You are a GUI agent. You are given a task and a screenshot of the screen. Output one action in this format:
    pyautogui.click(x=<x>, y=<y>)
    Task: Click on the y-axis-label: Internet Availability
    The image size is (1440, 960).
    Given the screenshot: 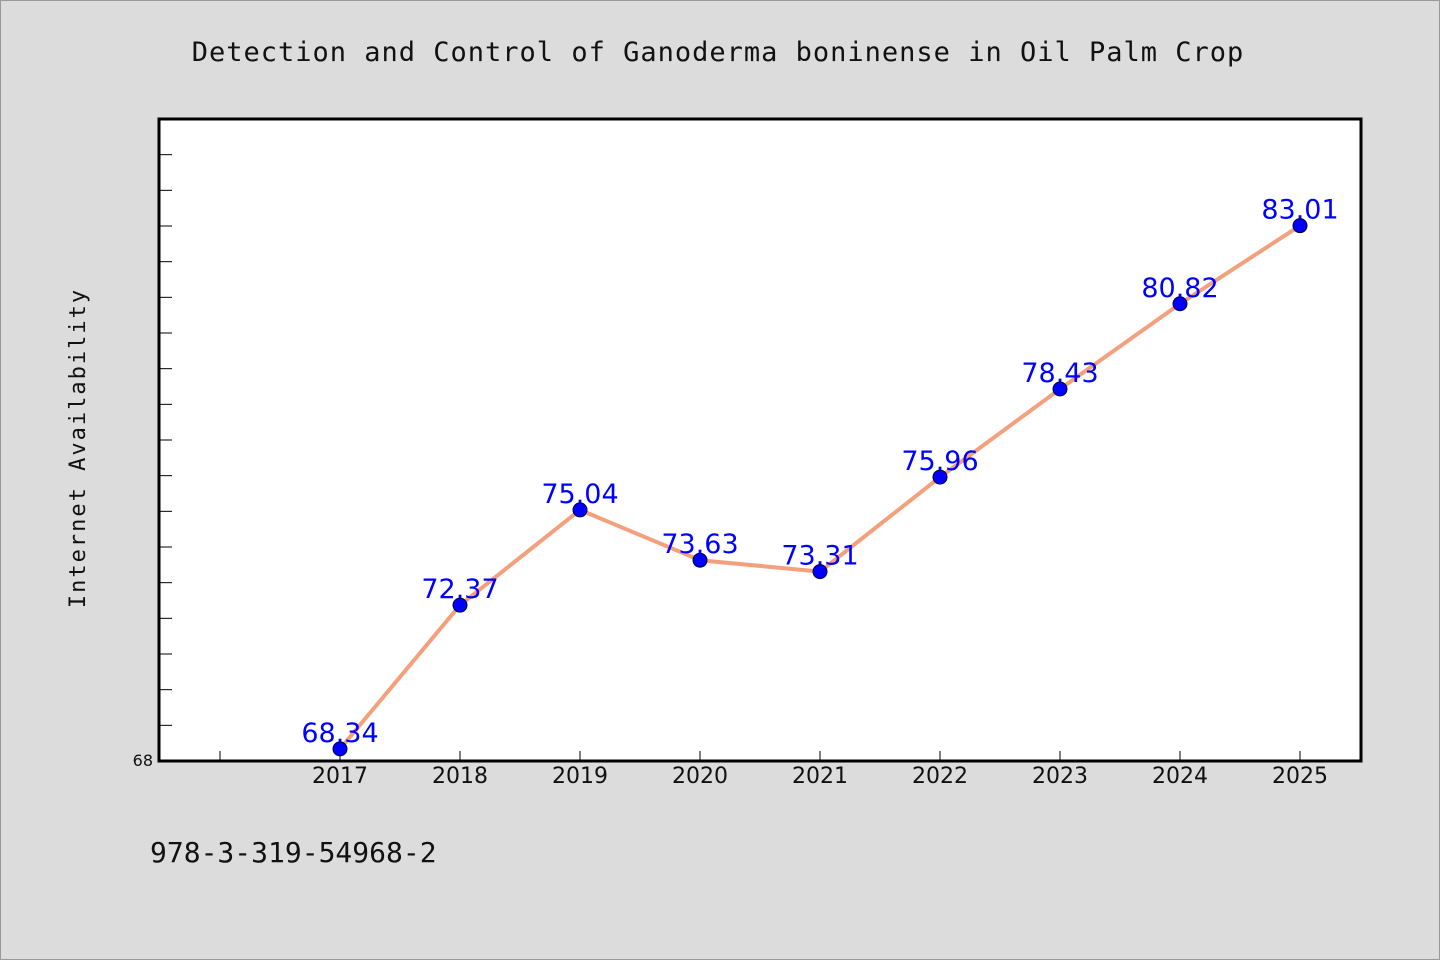 What is the action you would take?
    pyautogui.click(x=78, y=448)
    